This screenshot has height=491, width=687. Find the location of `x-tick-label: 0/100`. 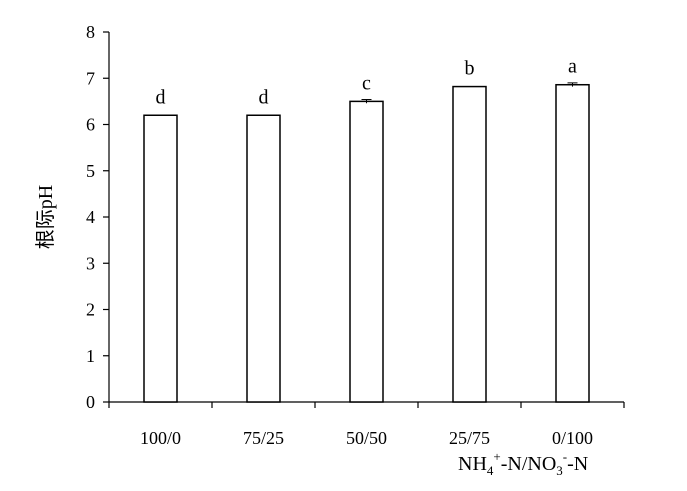

x-tick-label: 0/100 is located at coordinates (572, 438).